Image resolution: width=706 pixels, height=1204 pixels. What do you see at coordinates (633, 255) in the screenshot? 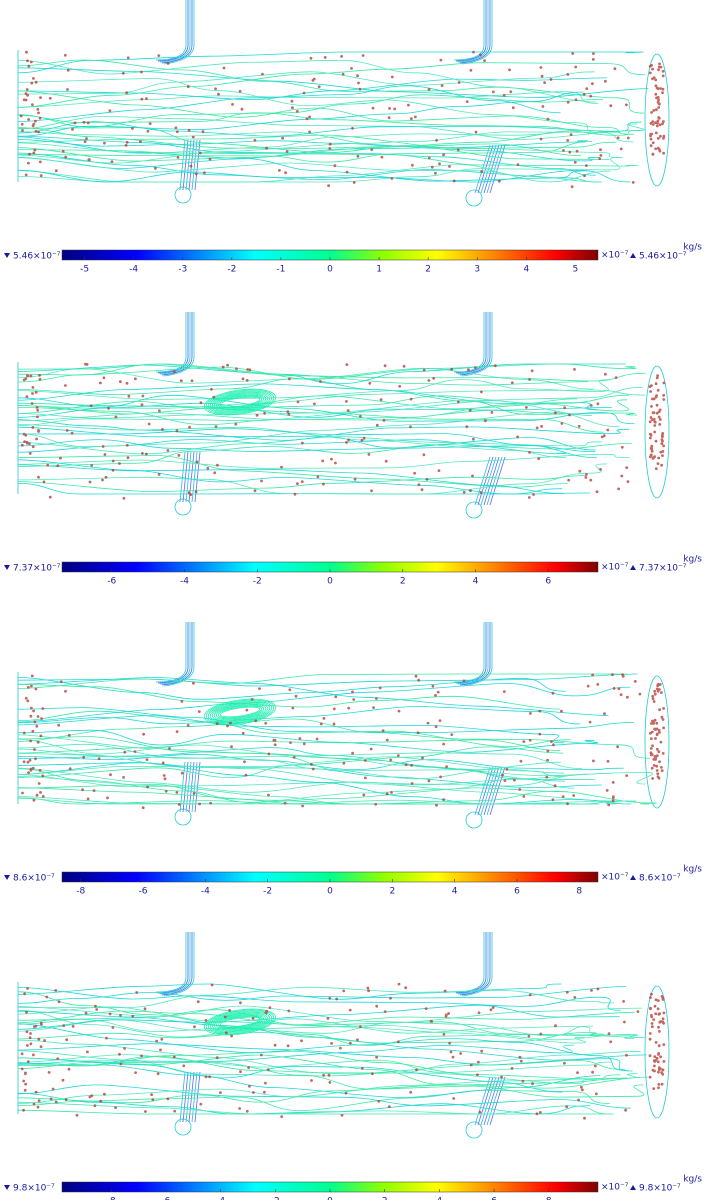
I see `max-marker` at bounding box center [633, 255].